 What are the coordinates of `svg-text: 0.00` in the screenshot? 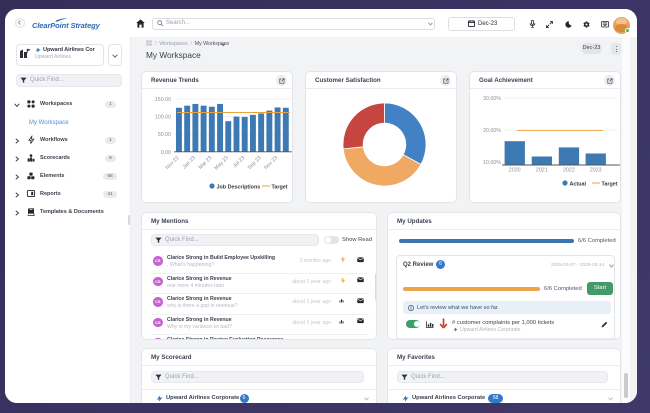 It's located at (166, 153).